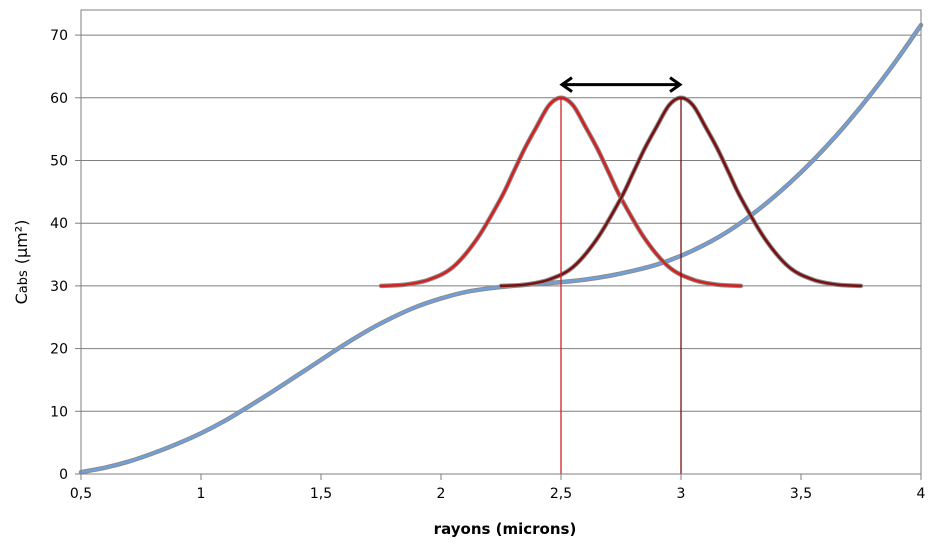 This screenshot has height=545, width=929. Describe the element at coordinates (63, 475) in the screenshot. I see `y-tick-label: 0` at that location.